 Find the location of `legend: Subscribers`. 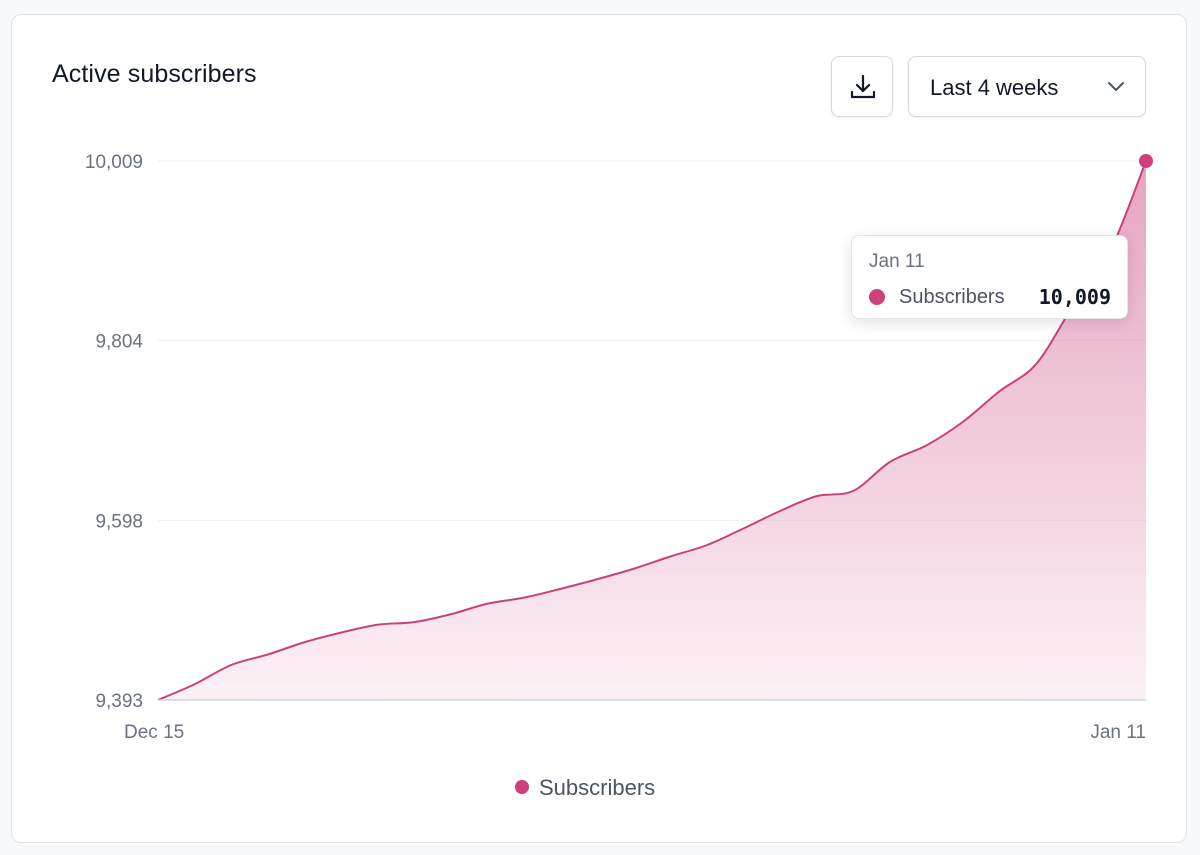

legend: Subscribers is located at coordinates (585, 787).